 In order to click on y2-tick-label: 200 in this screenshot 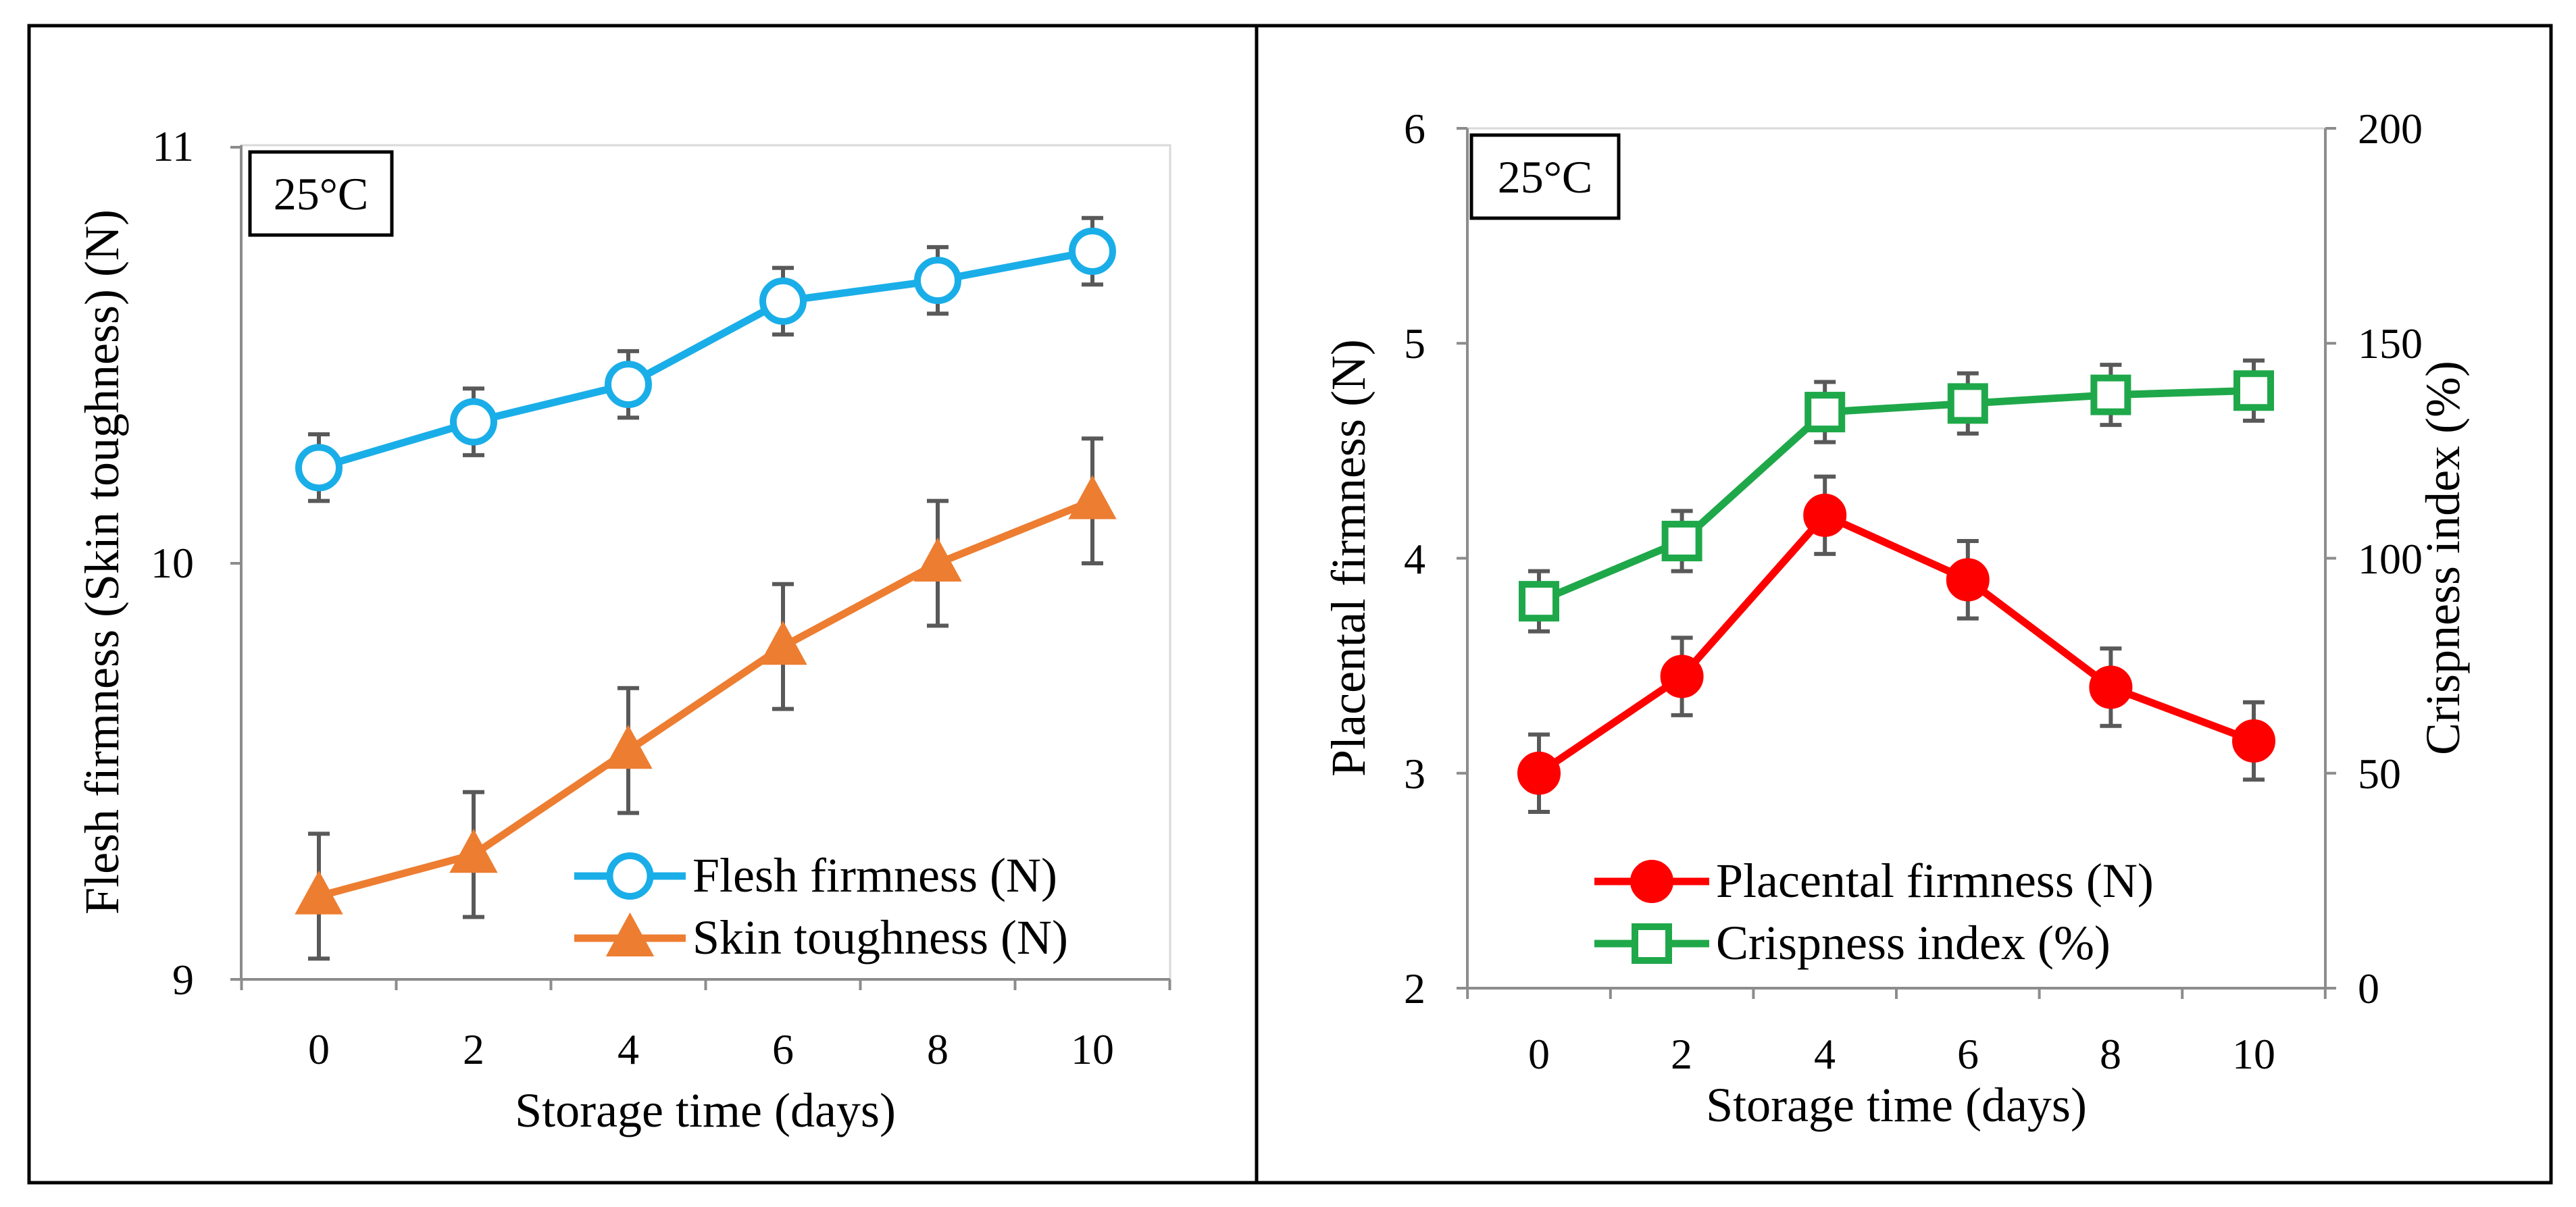, I will do `click(2390, 129)`.